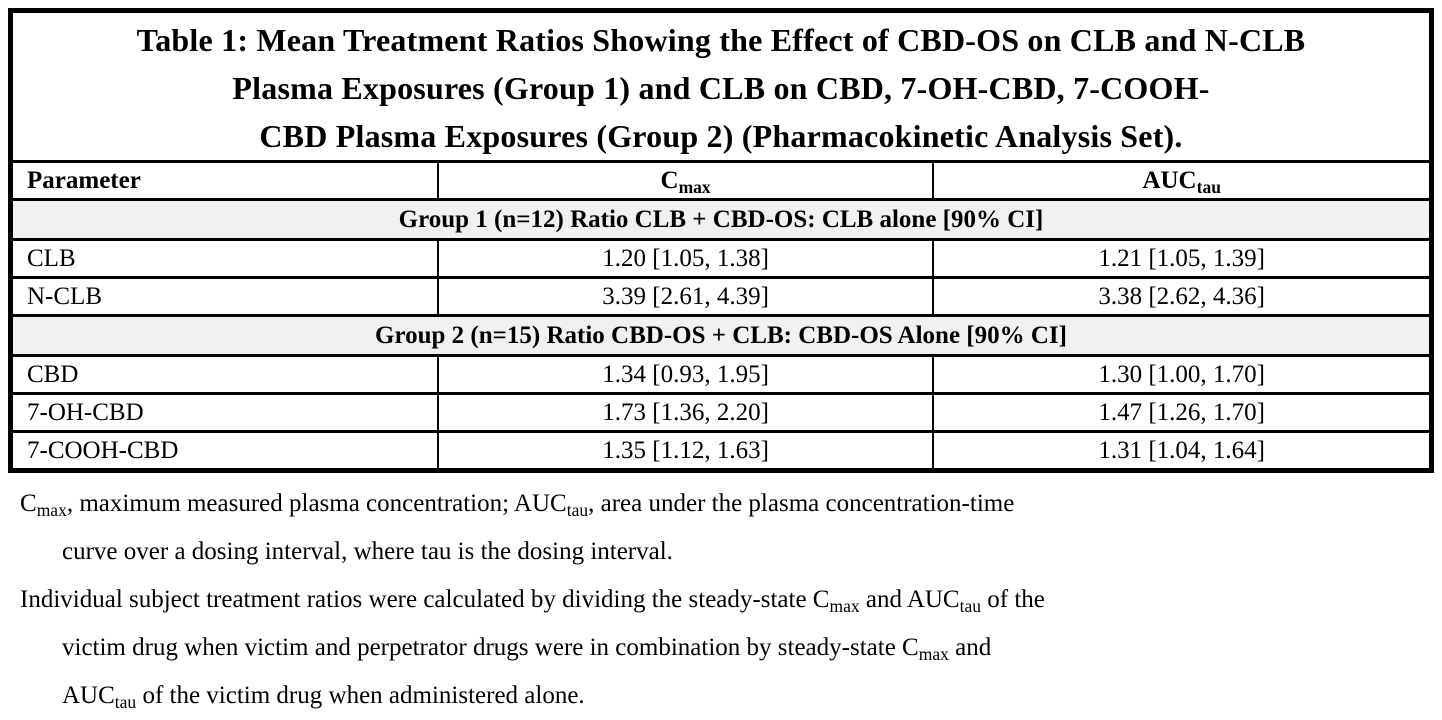 The width and height of the screenshot is (1442, 720). Describe the element at coordinates (1180, 449) in the screenshot. I see `7coohcbd-auctau-value: 1.31 [1.04, 1.64]` at that location.